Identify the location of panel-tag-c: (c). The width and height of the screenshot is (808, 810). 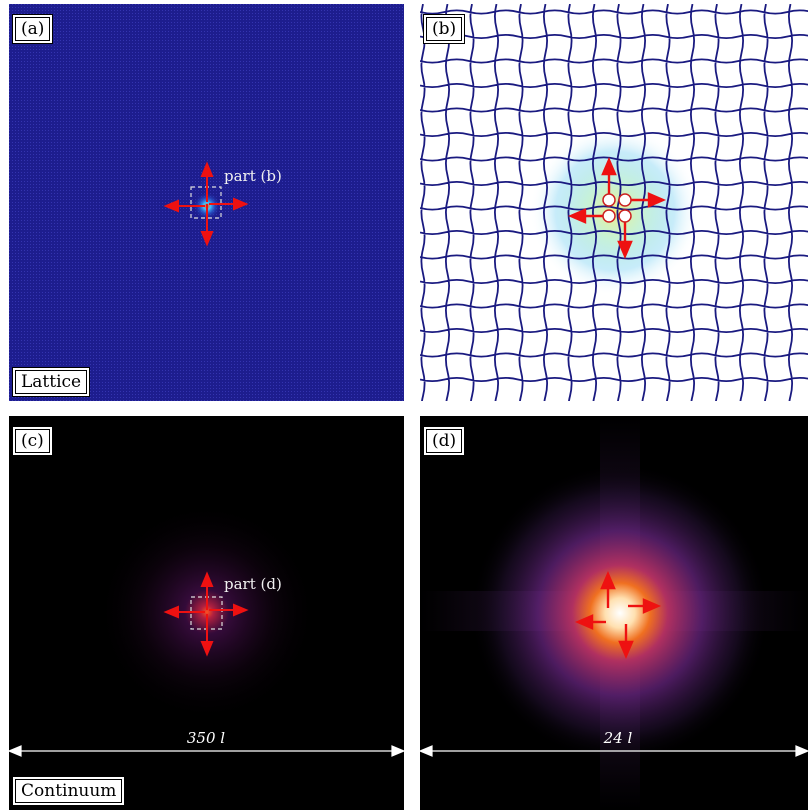
(32, 441).